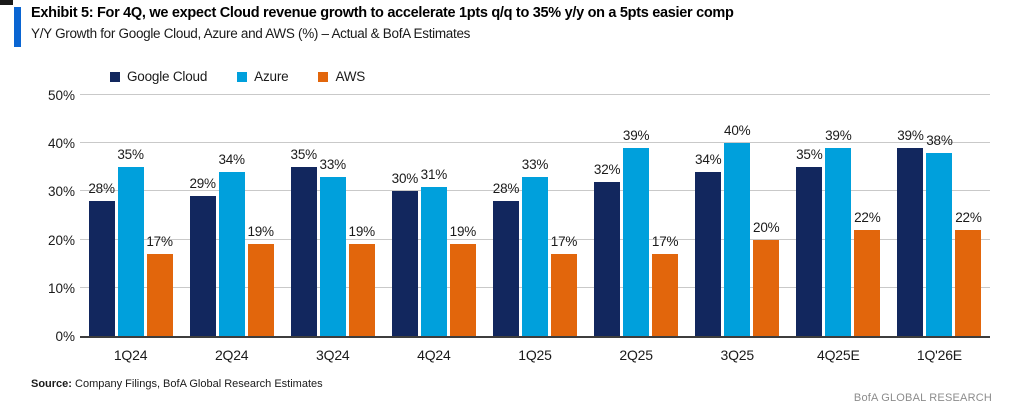 The image size is (1024, 420). What do you see at coordinates (61, 288) in the screenshot?
I see `y-axis-tick-10: 10%` at bounding box center [61, 288].